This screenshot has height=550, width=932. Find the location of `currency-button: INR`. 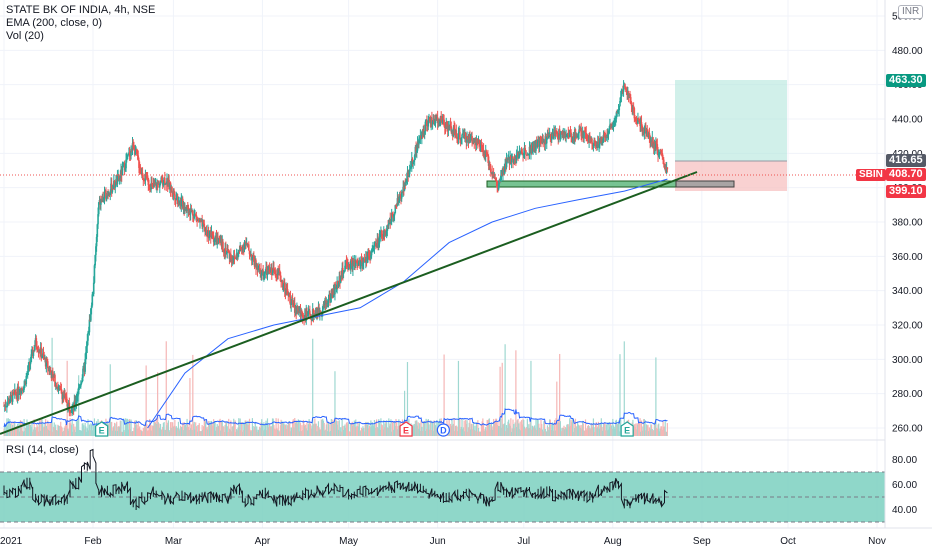

currency-button: INR is located at coordinates (911, 12).